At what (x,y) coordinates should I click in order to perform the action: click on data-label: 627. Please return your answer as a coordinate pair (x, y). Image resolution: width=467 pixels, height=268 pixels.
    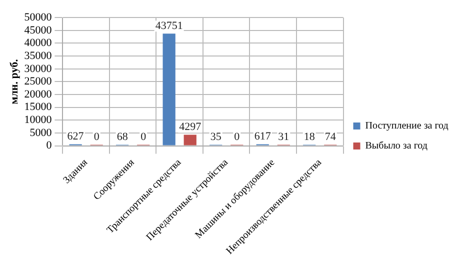
    Looking at the image, I should click on (75, 136).